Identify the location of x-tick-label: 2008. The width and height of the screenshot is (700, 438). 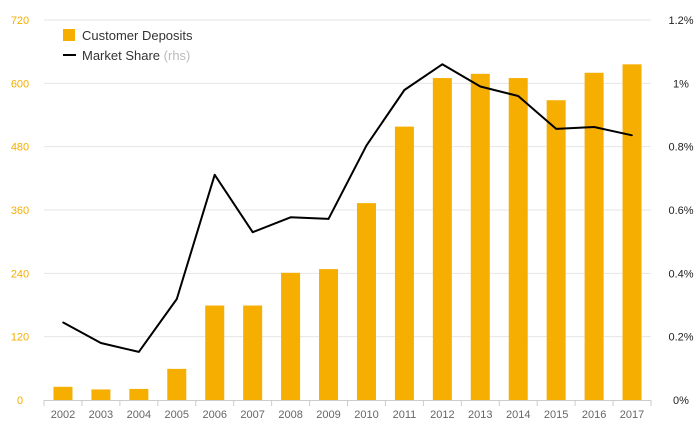
(290, 415).